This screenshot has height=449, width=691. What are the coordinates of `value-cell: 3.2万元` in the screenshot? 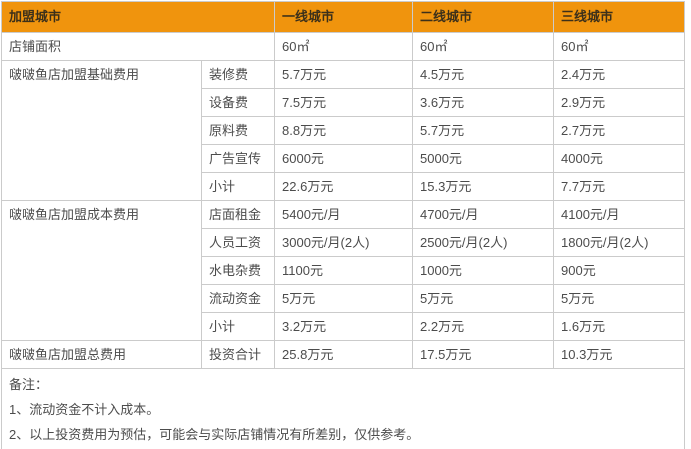 It's located at (344, 326).